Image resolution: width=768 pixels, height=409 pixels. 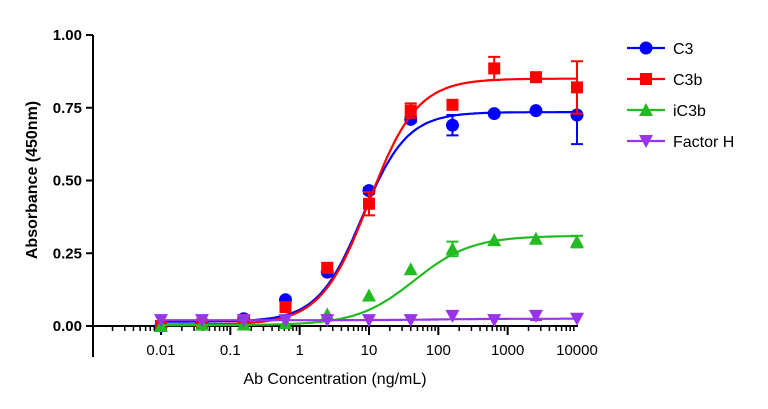 What do you see at coordinates (230, 350) in the screenshot?
I see `x-tick-label: 0.1` at bounding box center [230, 350].